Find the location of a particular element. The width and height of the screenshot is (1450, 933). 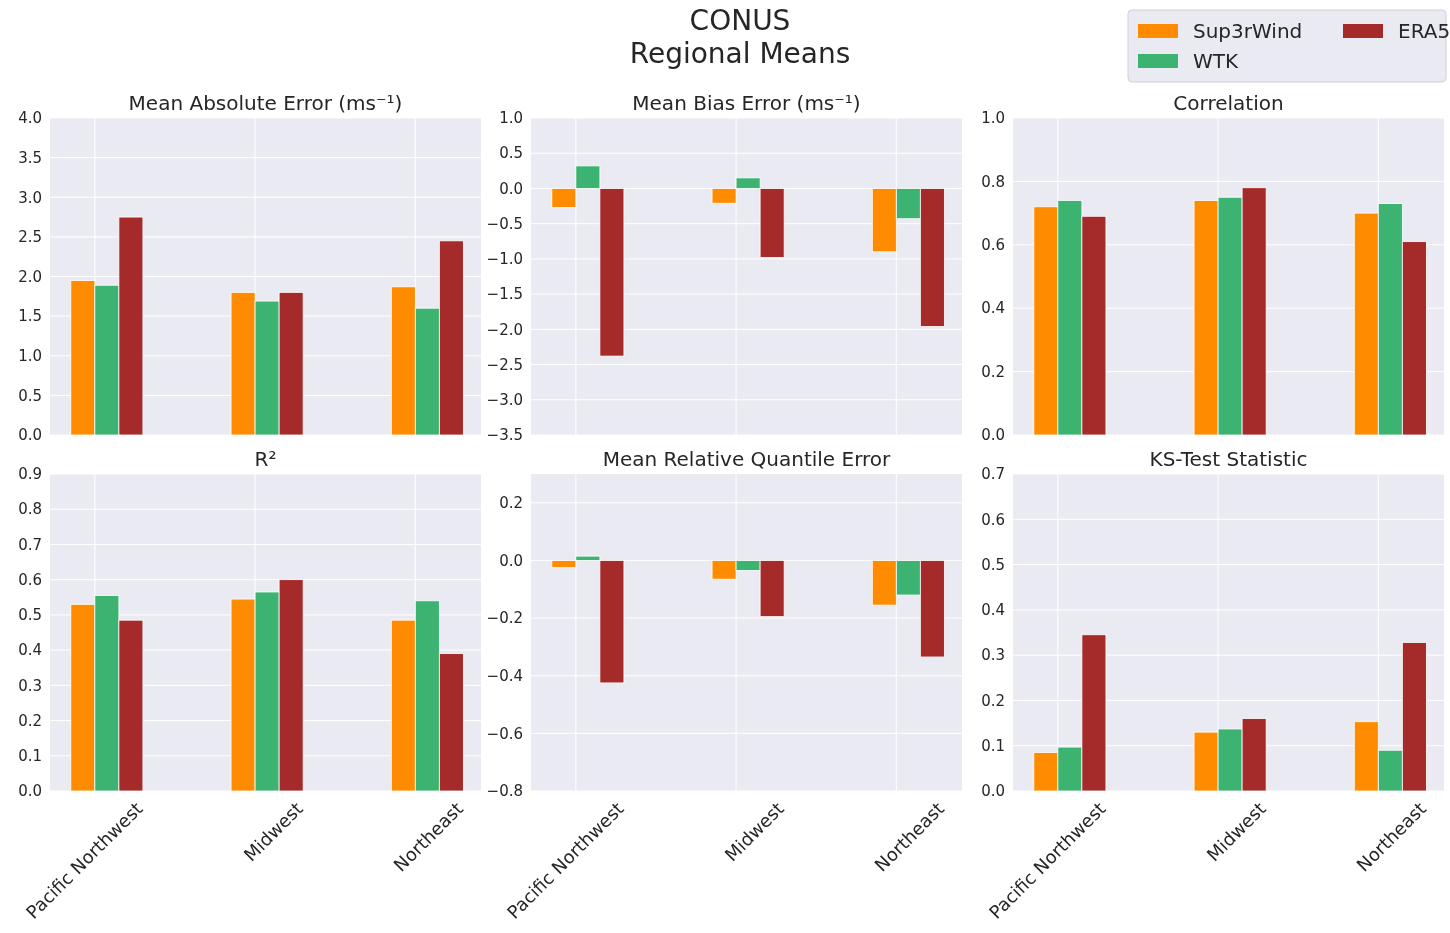

y-tick-label: −1.0 is located at coordinates (504, 259).